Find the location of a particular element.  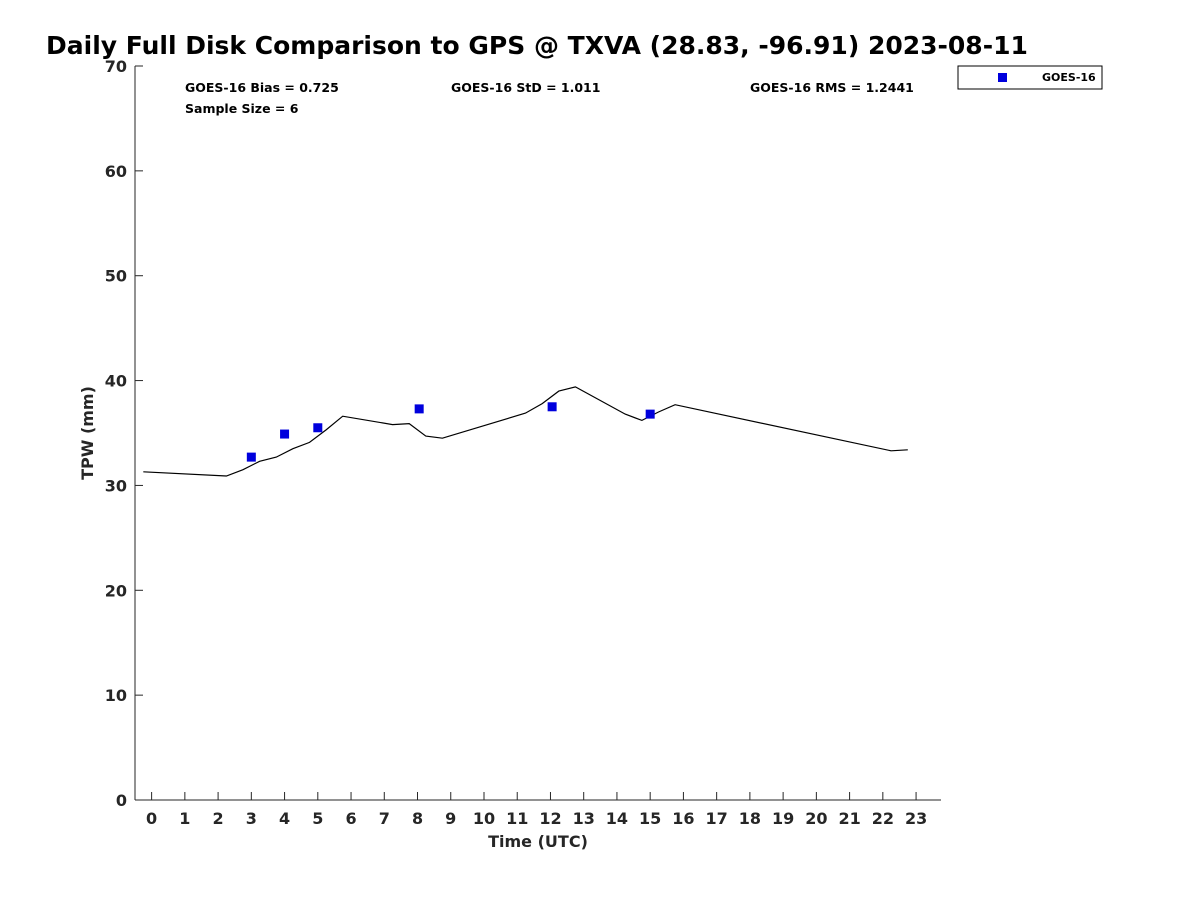

x-tick-label: 22 is located at coordinates (883, 818).